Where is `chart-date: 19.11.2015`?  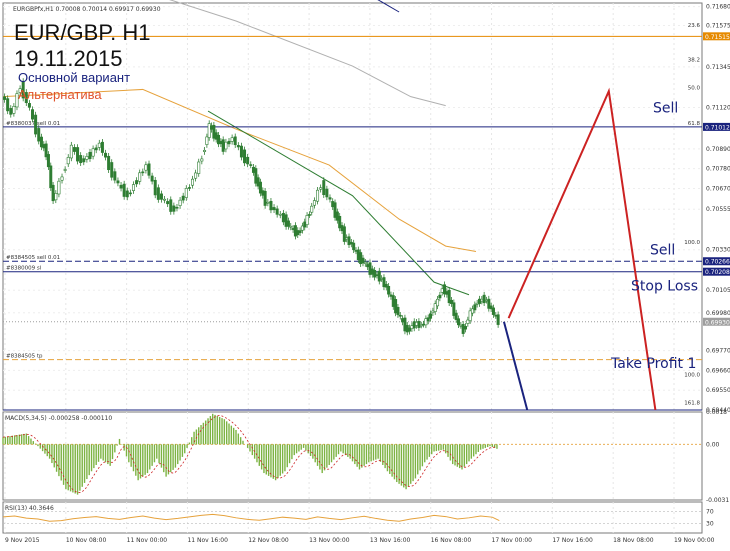
chart-date: 19.11.2015 is located at coordinates (68, 58).